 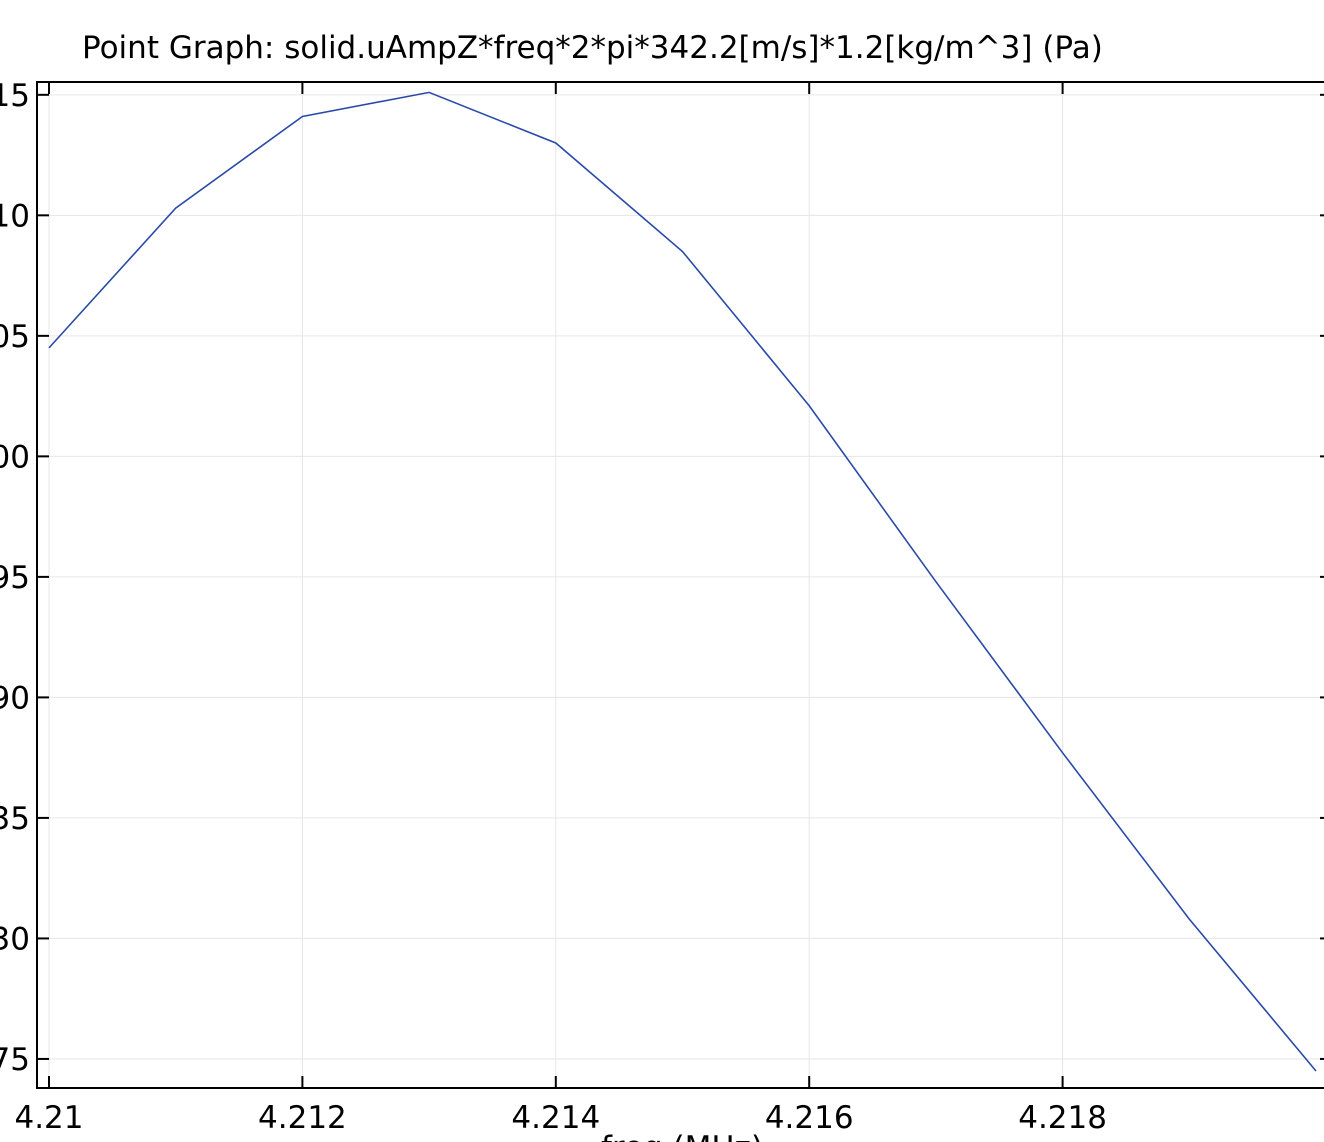 What do you see at coordinates (302, 1118) in the screenshot?
I see `x-tick-label: 4.212` at bounding box center [302, 1118].